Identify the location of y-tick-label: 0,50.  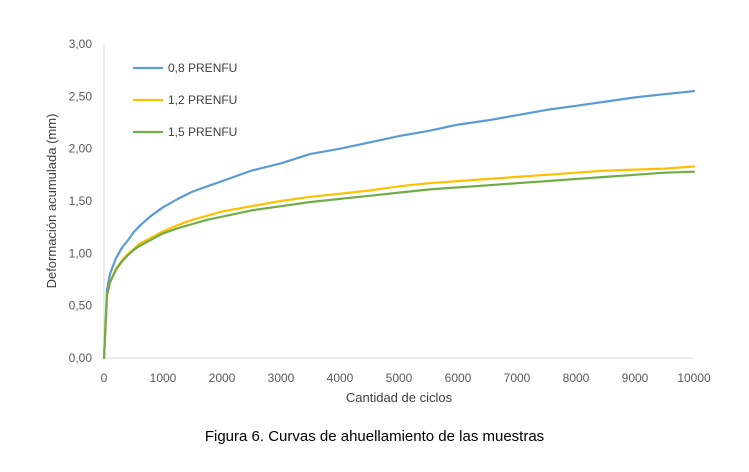
(81, 306).